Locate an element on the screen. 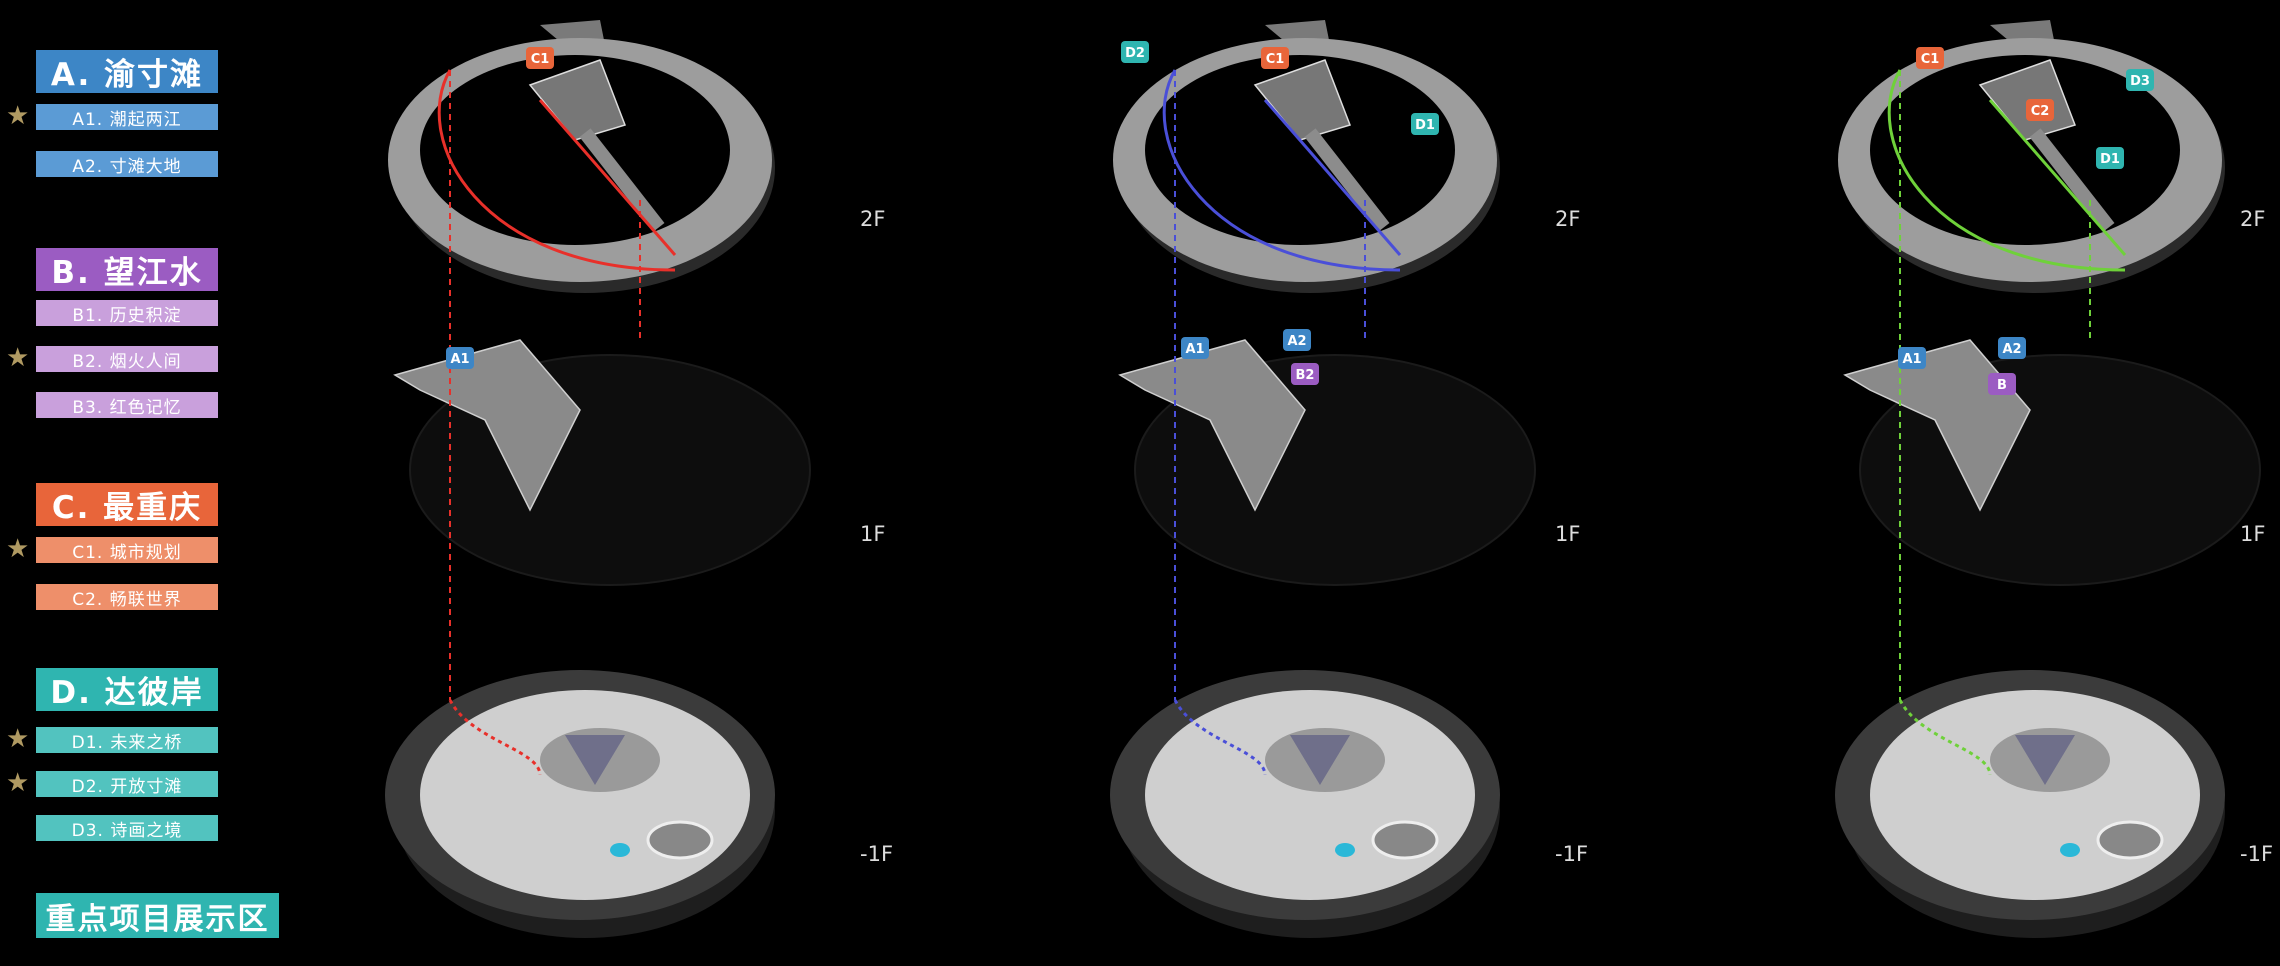  badge-label: B is located at coordinates (2002, 385).